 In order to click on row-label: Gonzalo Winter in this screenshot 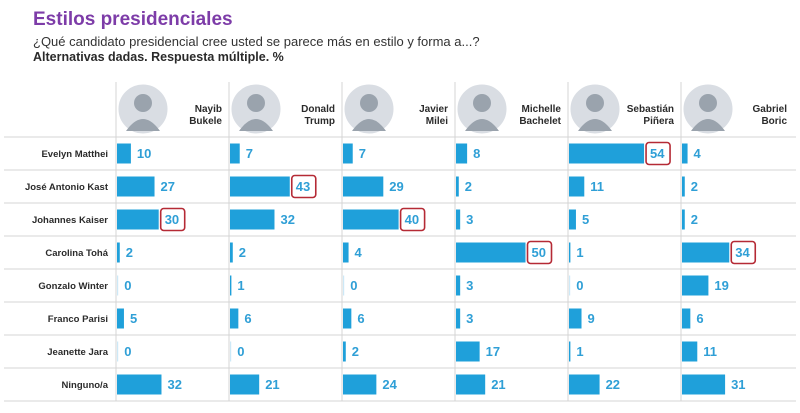, I will do `click(73, 286)`.